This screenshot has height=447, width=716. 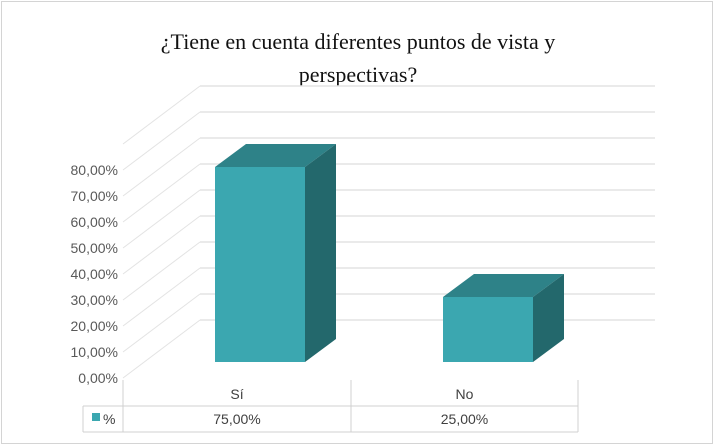 I want to click on data-label: 25,00%, so click(x=464, y=419).